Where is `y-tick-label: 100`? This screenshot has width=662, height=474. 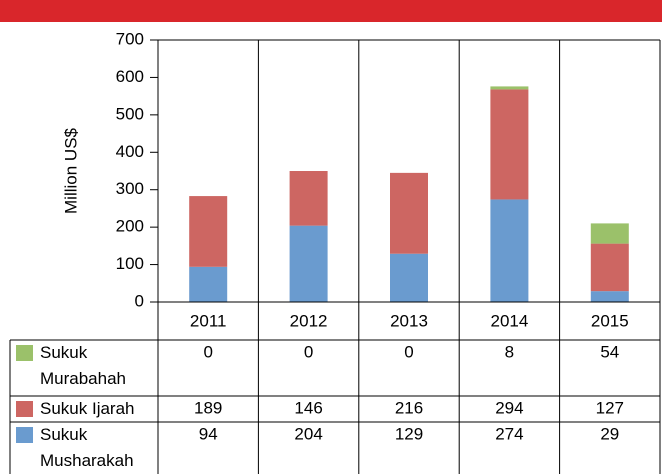 y-tick-label: 100 is located at coordinates (130, 263).